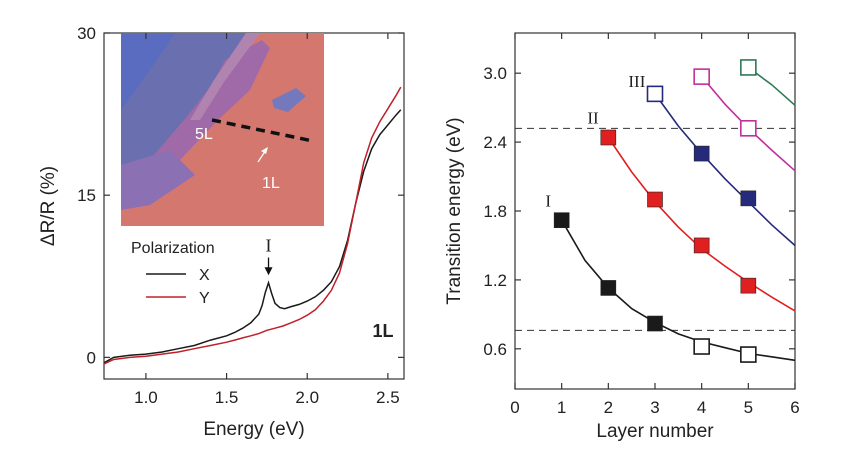  I want to click on inset-label-5l: 5L, so click(204, 134).